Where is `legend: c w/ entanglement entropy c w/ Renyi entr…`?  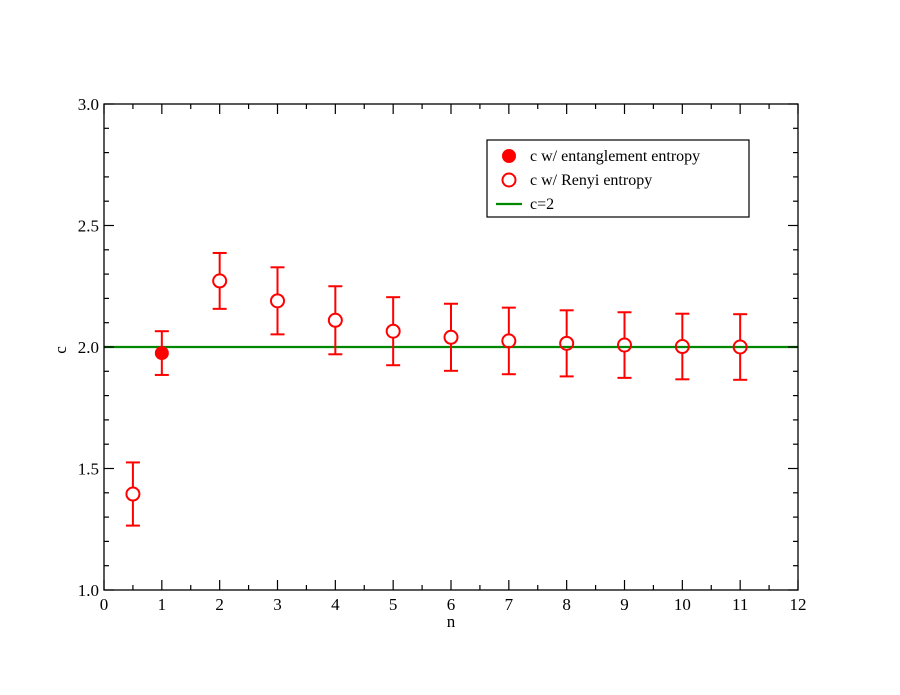 legend: c w/ entanglement entropy c w/ Renyi entr… is located at coordinates (618, 178).